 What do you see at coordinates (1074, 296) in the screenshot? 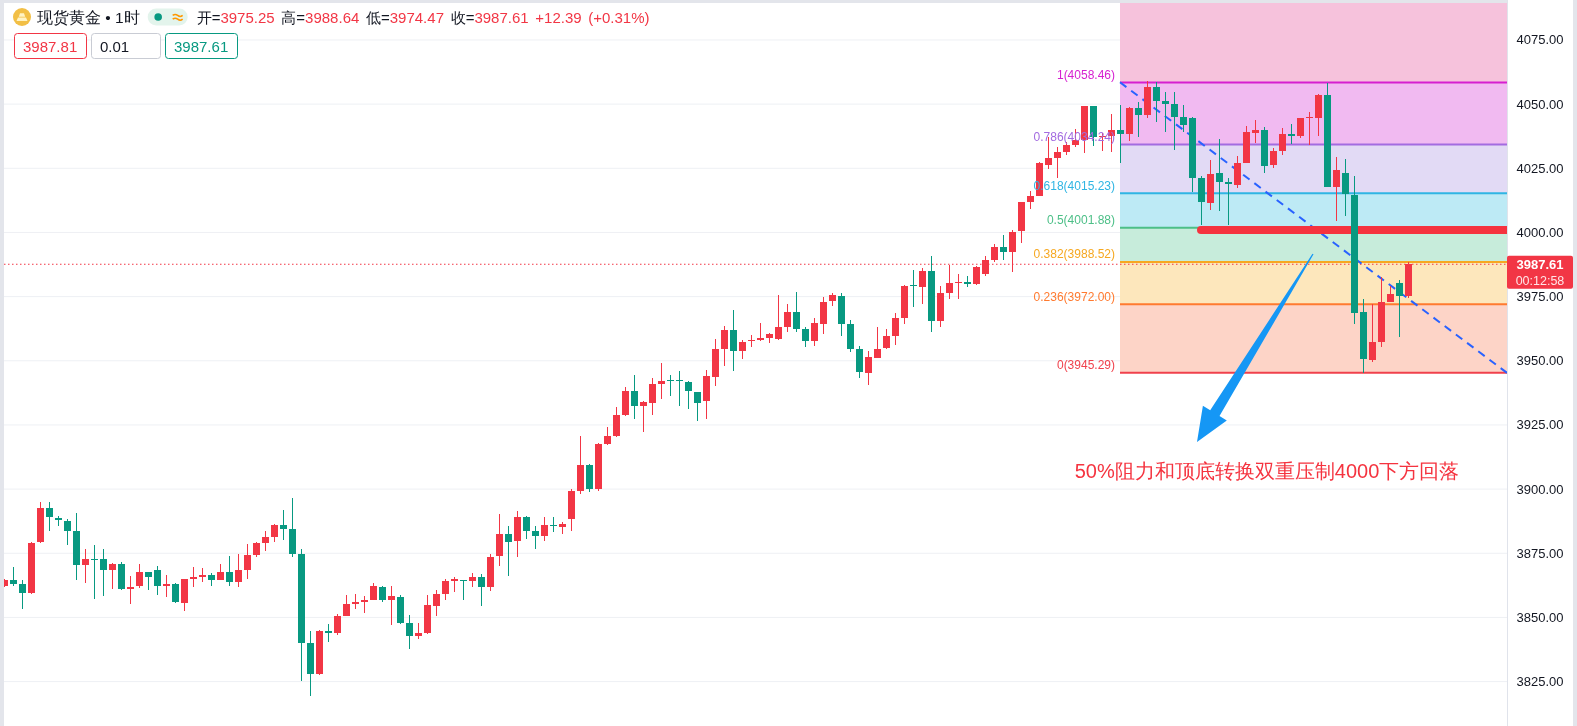
I see `ref-line-label: 0.236(3972.00)` at bounding box center [1074, 296].